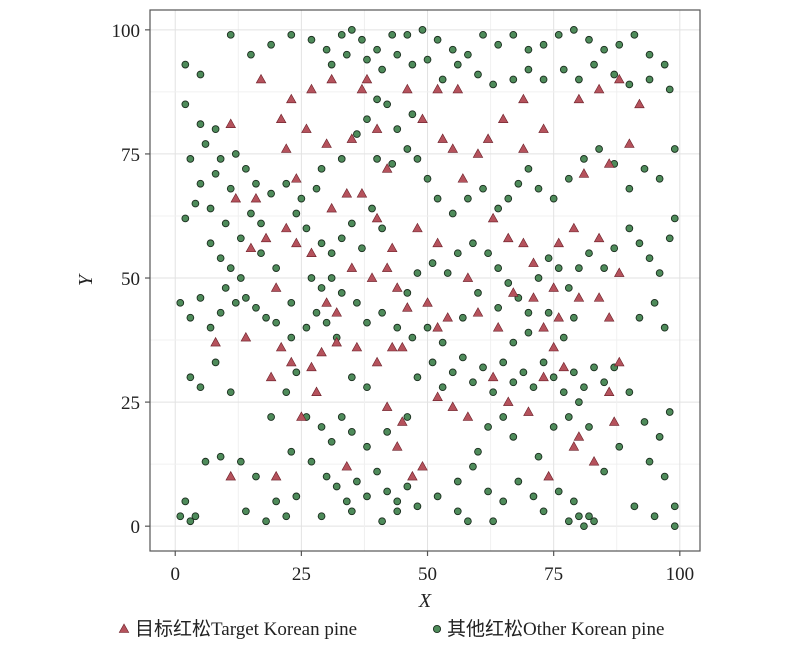  Describe the element at coordinates (437, 629) in the screenshot. I see `legend-marker-other` at that location.